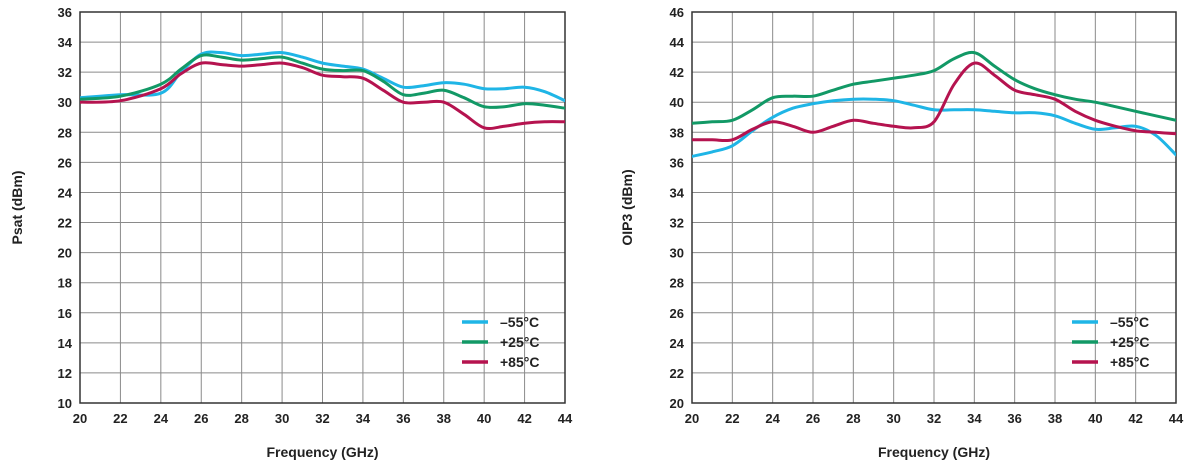 Image resolution: width=1200 pixels, height=466 pixels. What do you see at coordinates (934, 127) in the screenshot?
I see `series-line-m55` at bounding box center [934, 127].